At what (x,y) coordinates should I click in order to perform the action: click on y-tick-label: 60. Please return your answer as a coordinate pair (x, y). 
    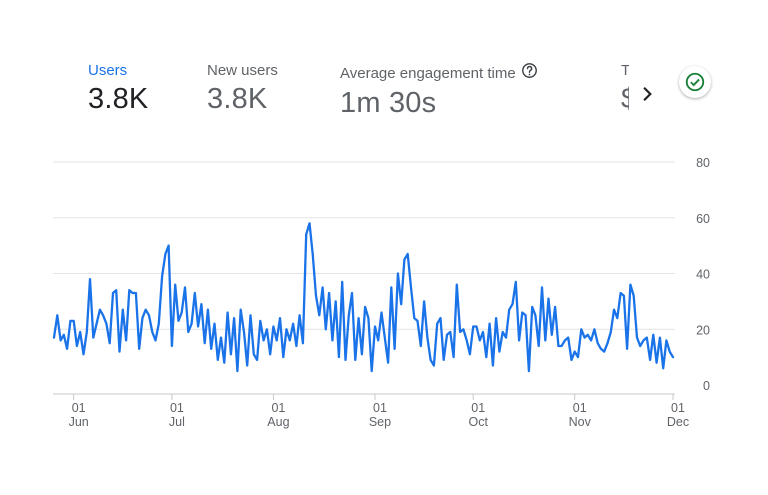
    Looking at the image, I should click on (703, 219).